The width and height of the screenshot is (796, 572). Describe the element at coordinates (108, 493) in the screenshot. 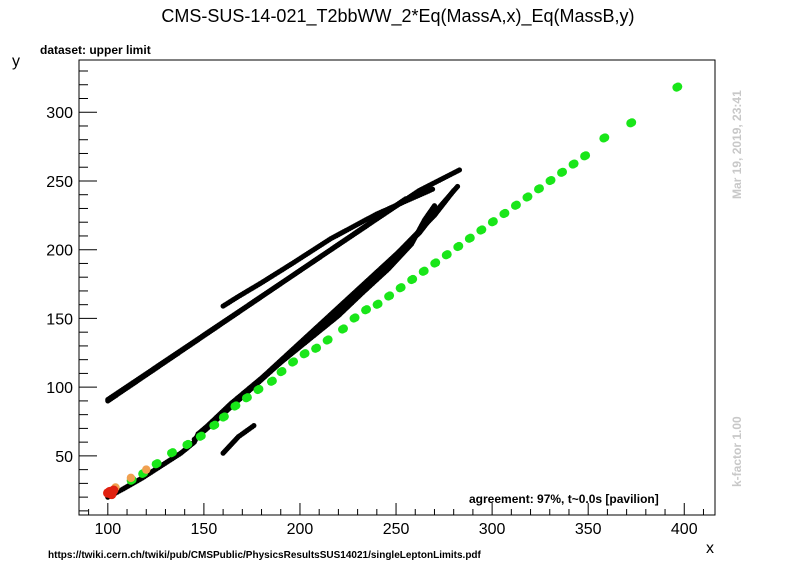

I see `red-point` at that location.